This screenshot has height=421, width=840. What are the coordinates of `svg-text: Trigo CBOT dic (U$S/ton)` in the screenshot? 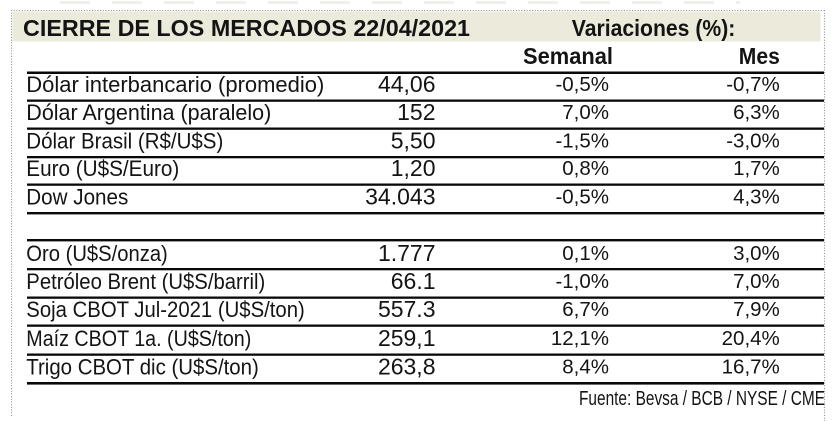 It's located at (142, 366).